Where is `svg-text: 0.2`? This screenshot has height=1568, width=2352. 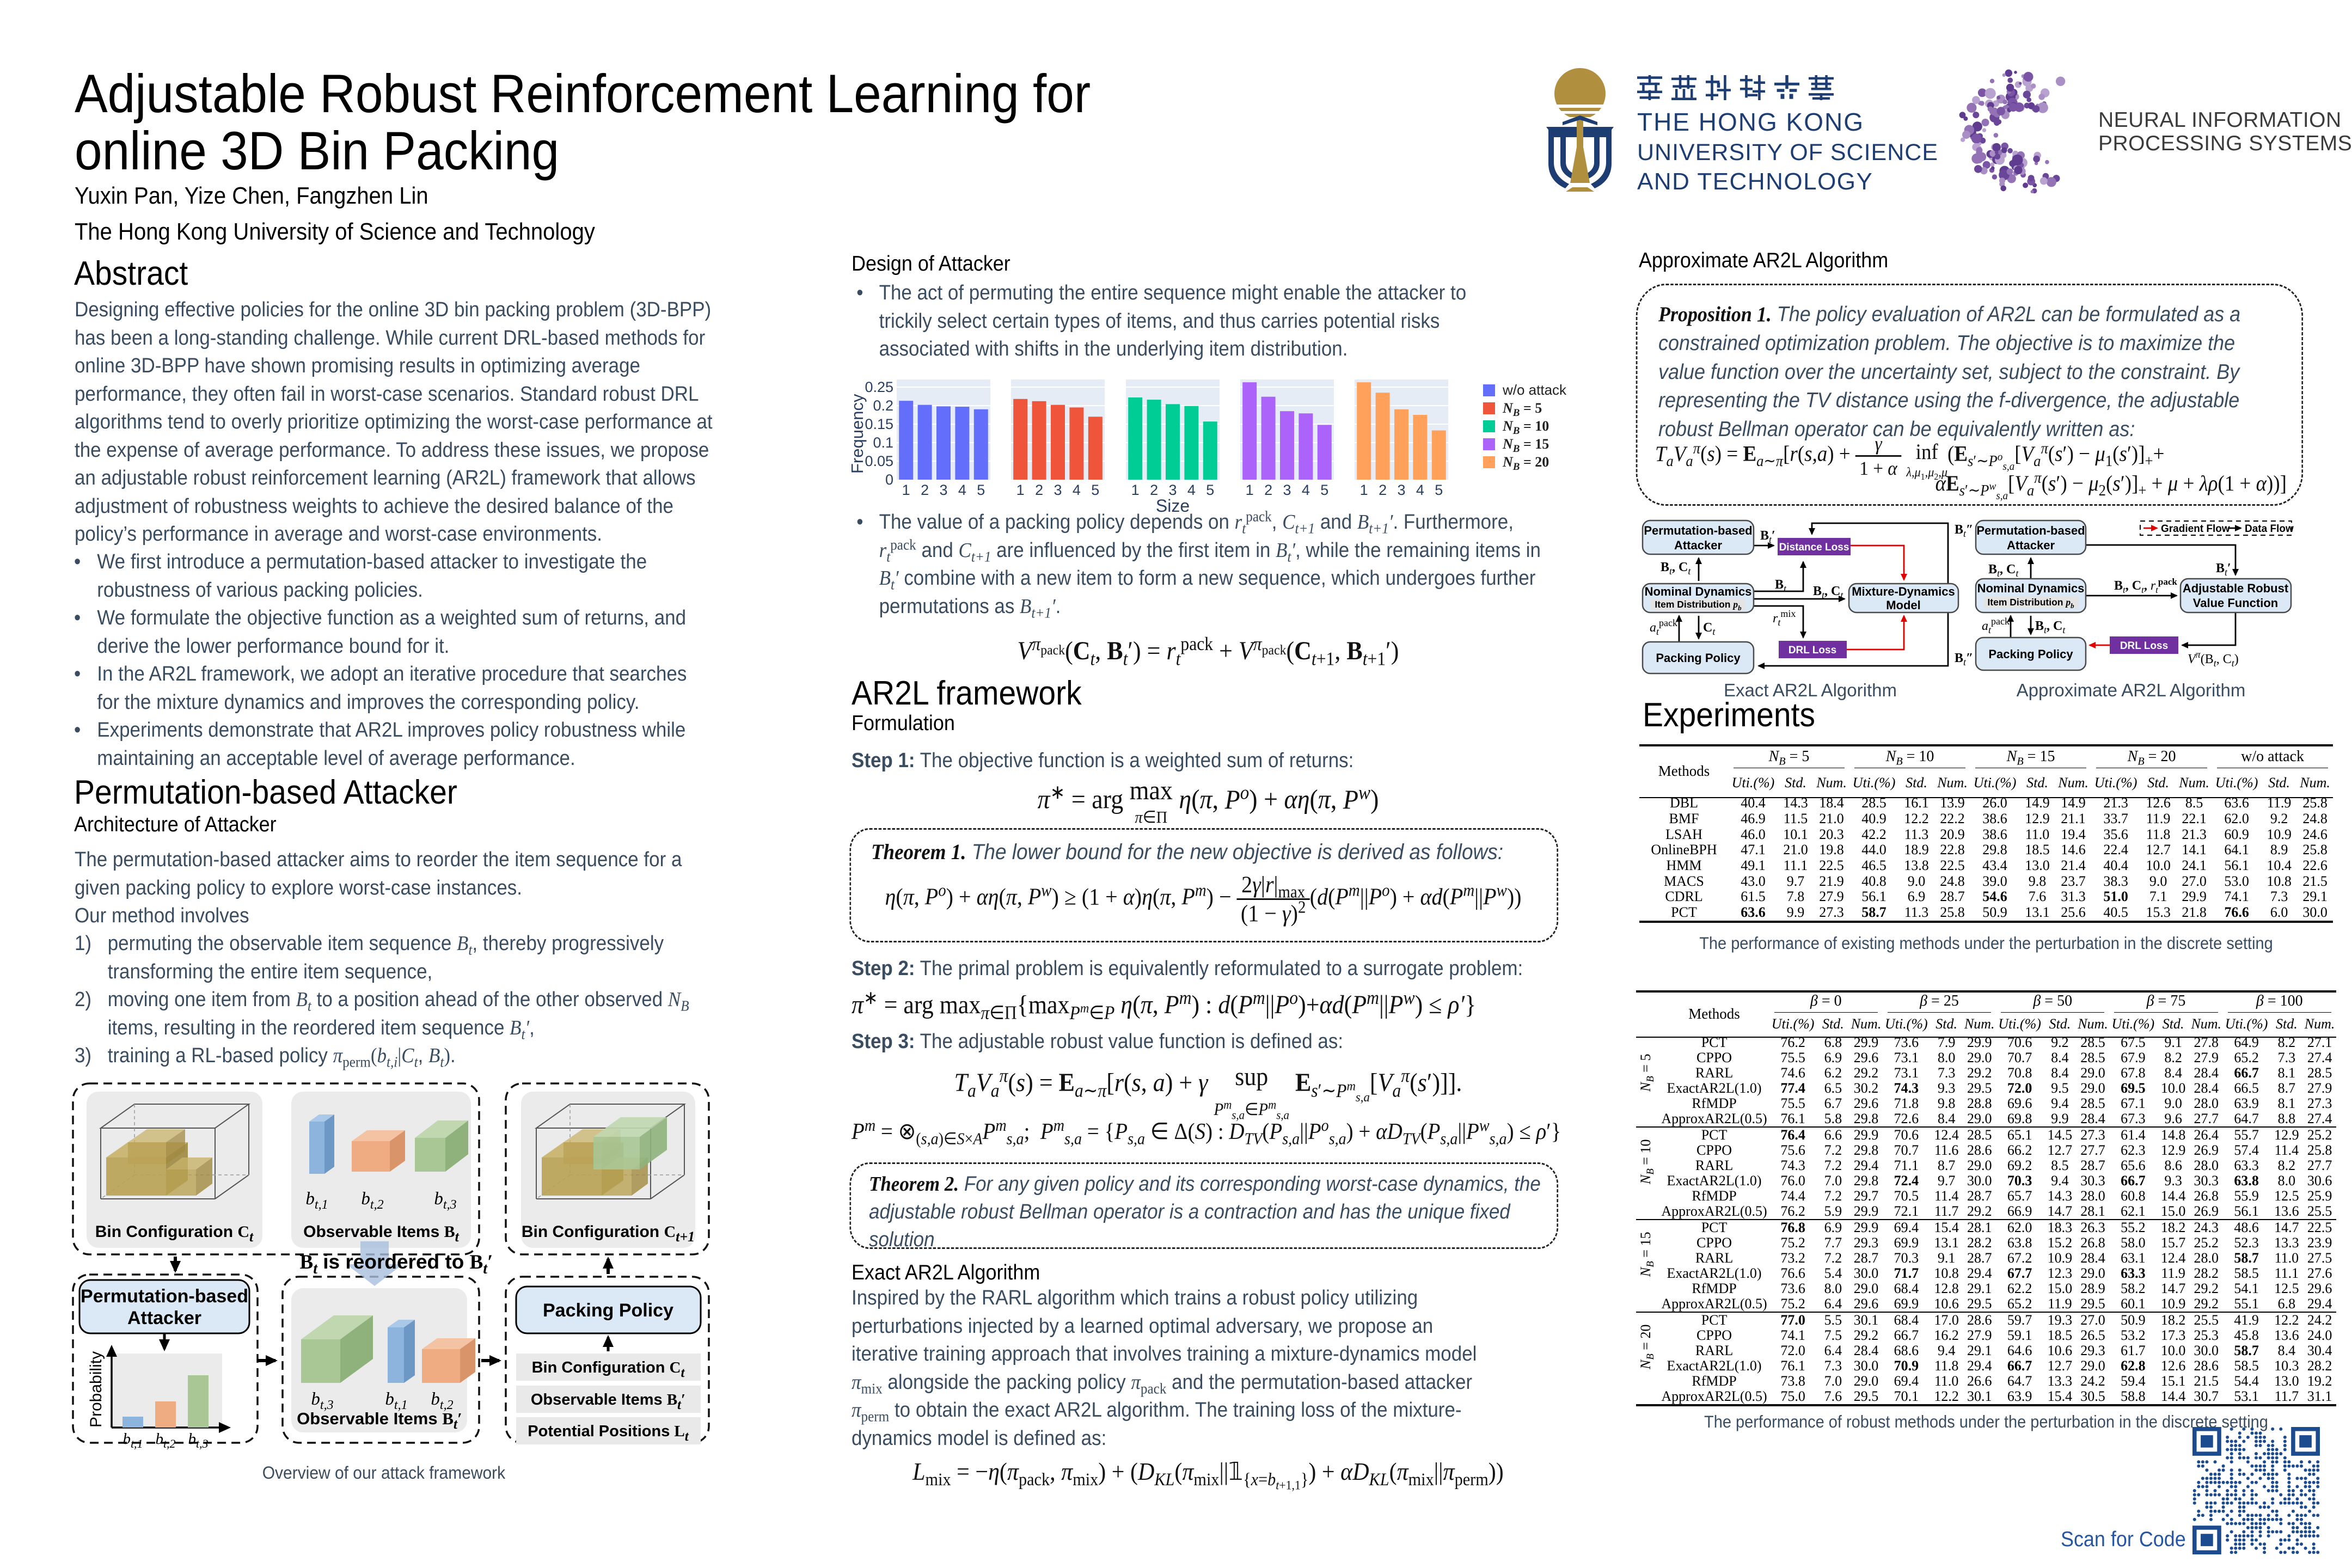 svg-text: 0.2 is located at coordinates (883, 405).